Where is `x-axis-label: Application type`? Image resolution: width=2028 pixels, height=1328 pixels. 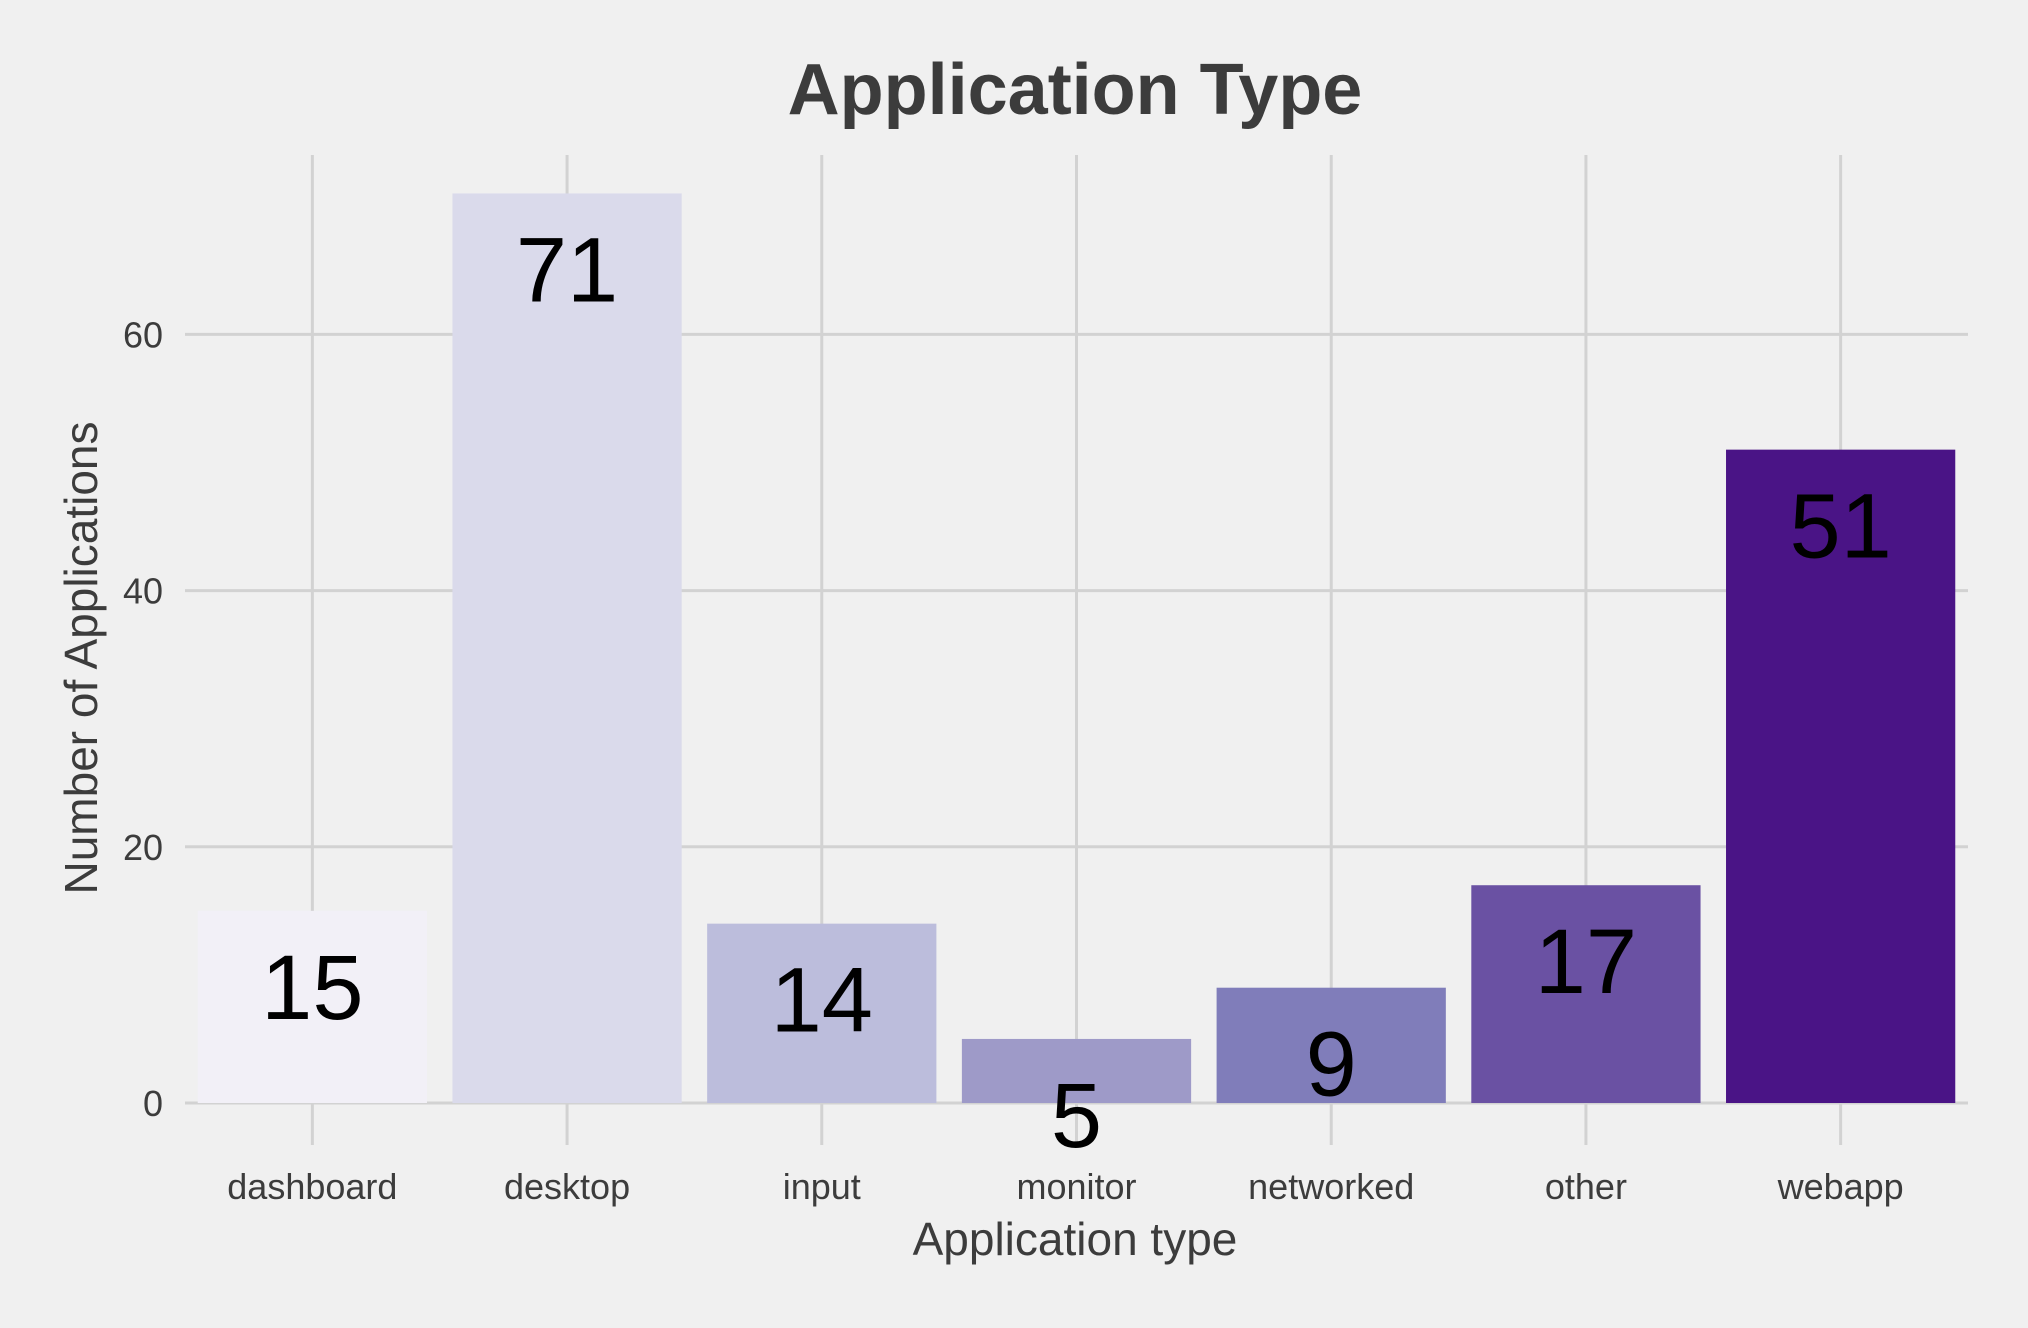
x-axis-label: Application type is located at coordinates (1075, 1239).